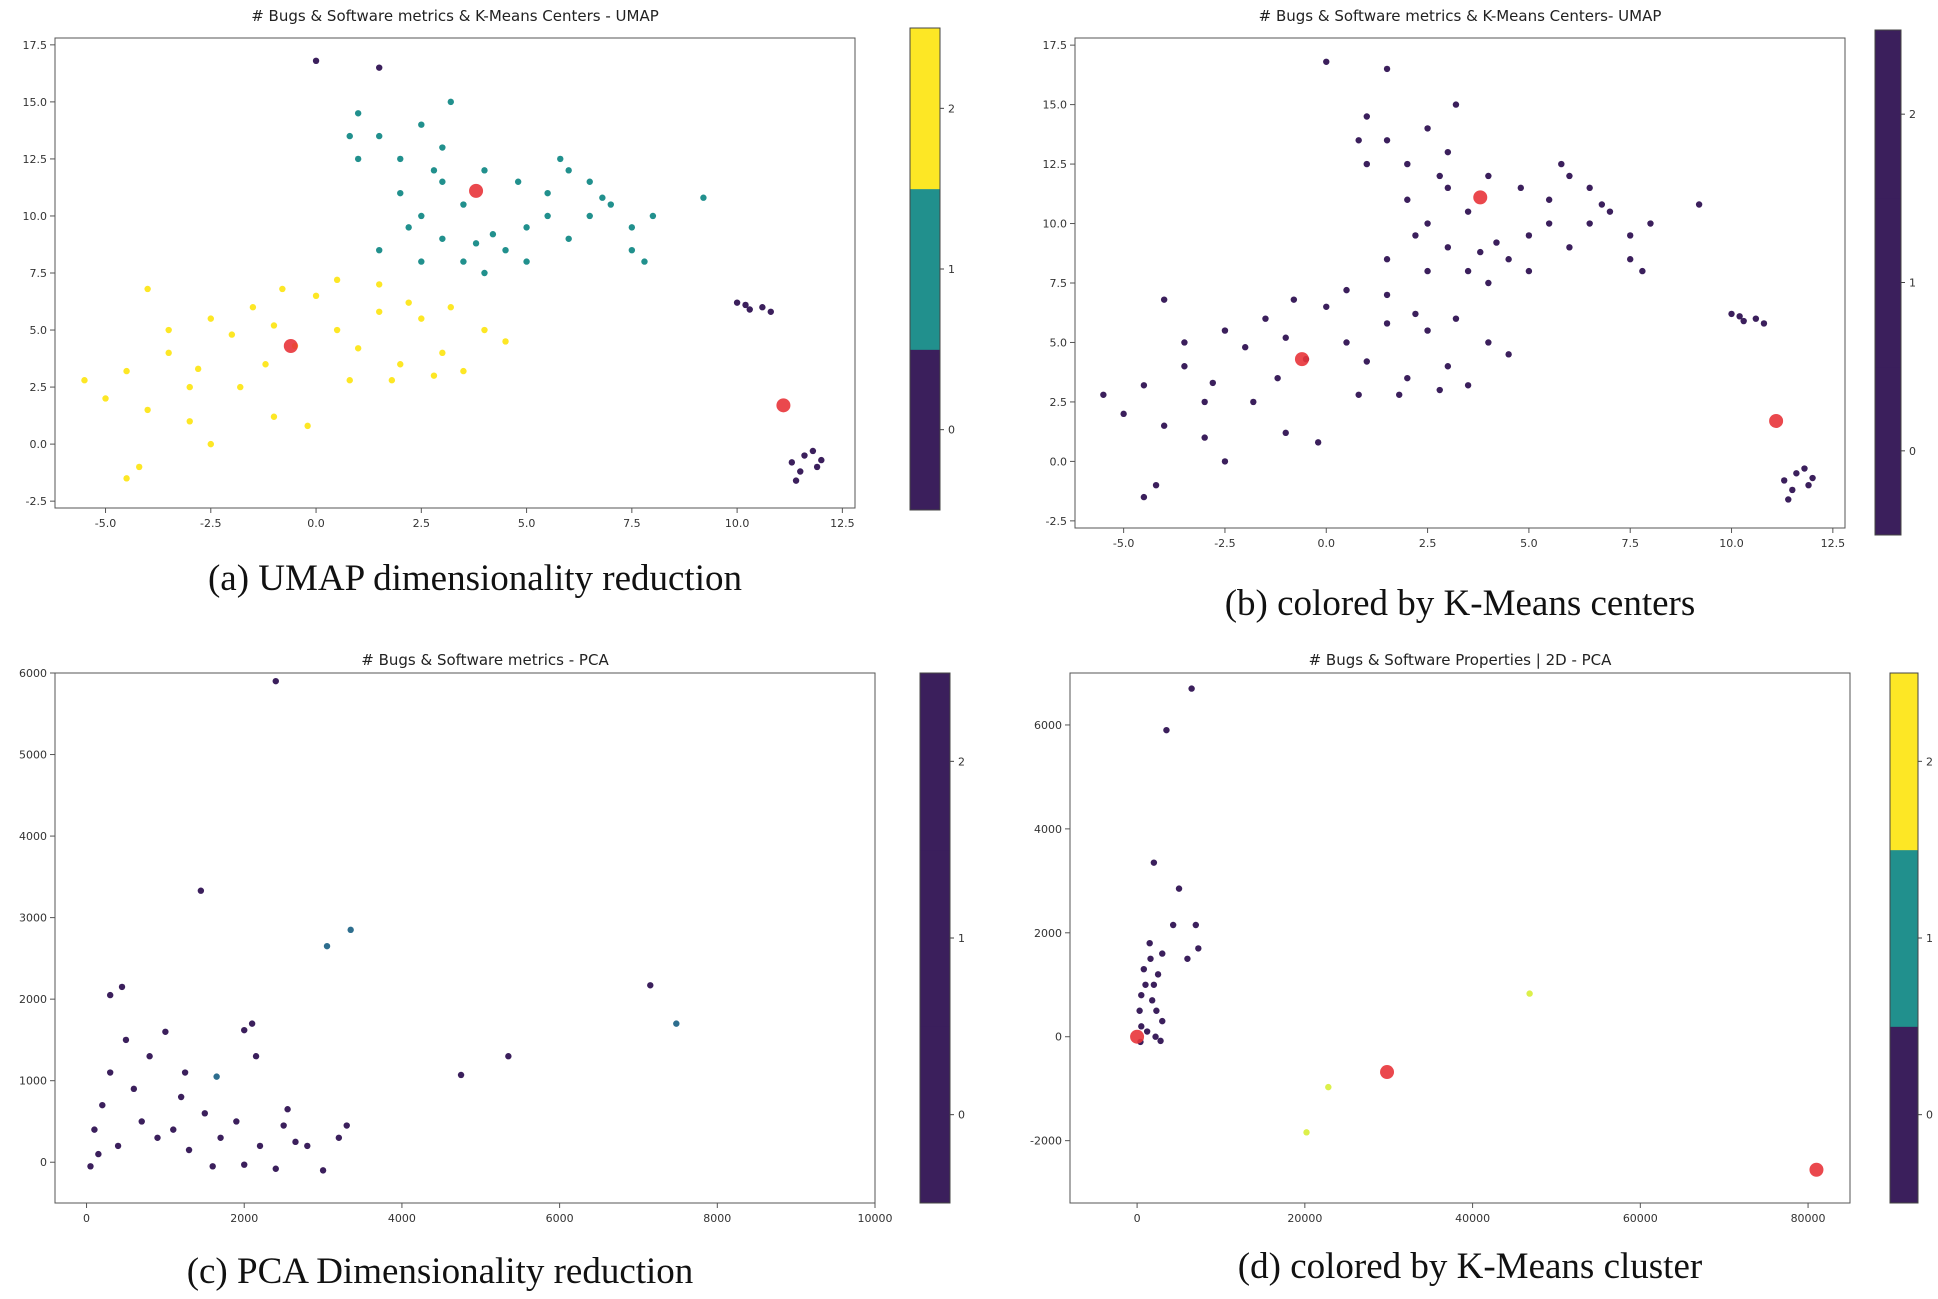  Describe the element at coordinates (86, 1218) in the screenshot. I see `x-tick-label: 0` at that location.